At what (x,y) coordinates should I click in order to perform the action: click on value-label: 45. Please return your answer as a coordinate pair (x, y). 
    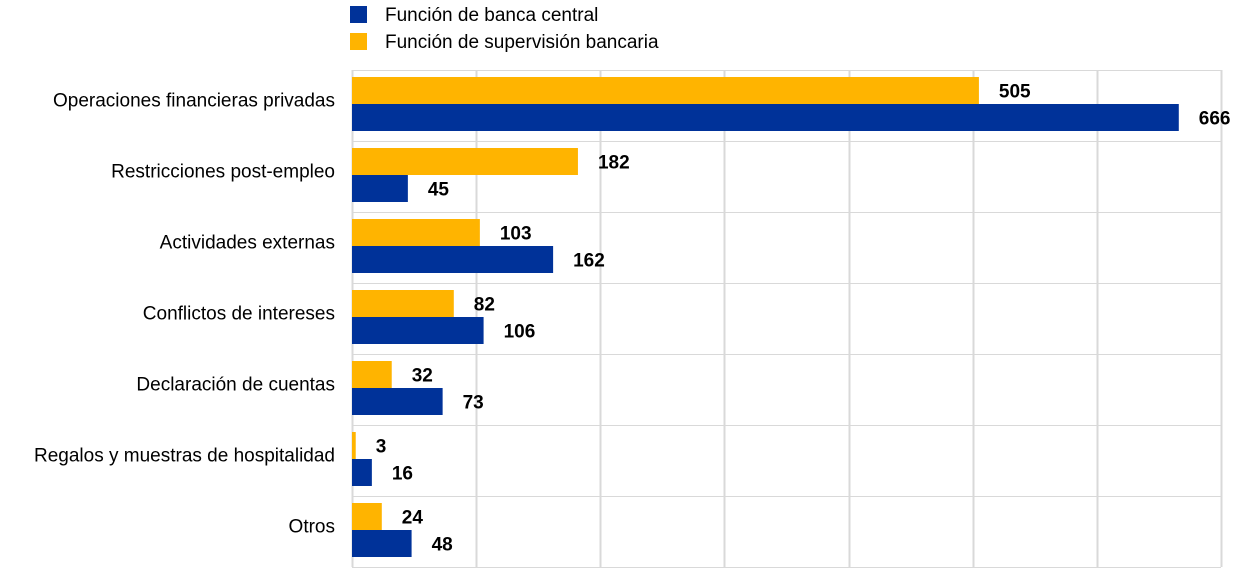
    Looking at the image, I should click on (439, 190).